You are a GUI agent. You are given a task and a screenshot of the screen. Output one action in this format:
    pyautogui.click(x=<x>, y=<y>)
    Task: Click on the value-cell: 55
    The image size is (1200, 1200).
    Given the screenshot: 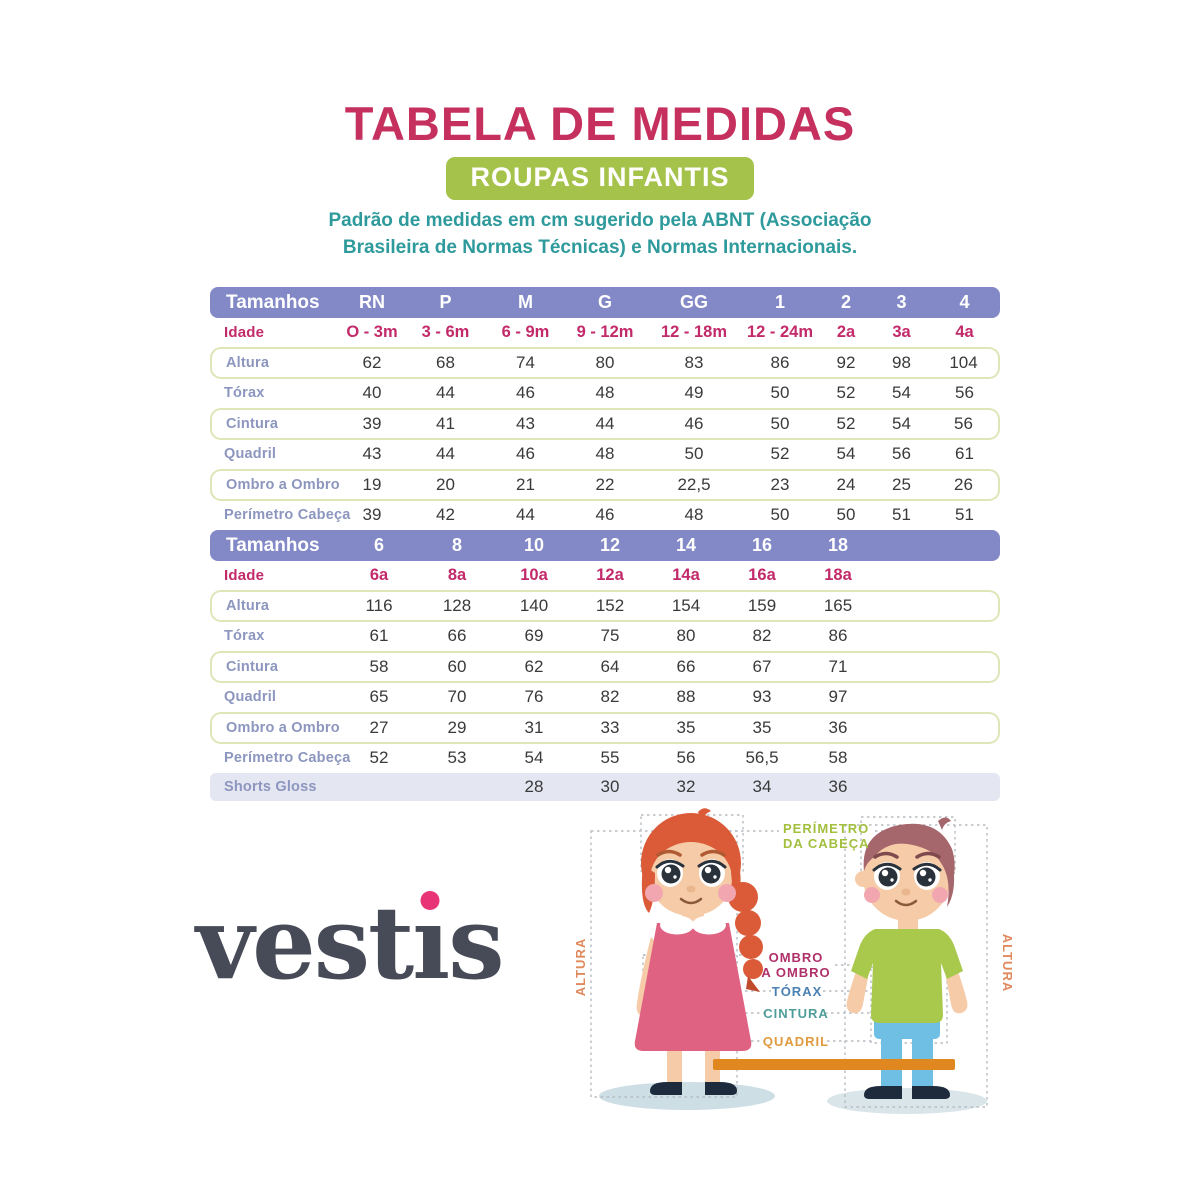 What is the action you would take?
    pyautogui.click(x=610, y=758)
    